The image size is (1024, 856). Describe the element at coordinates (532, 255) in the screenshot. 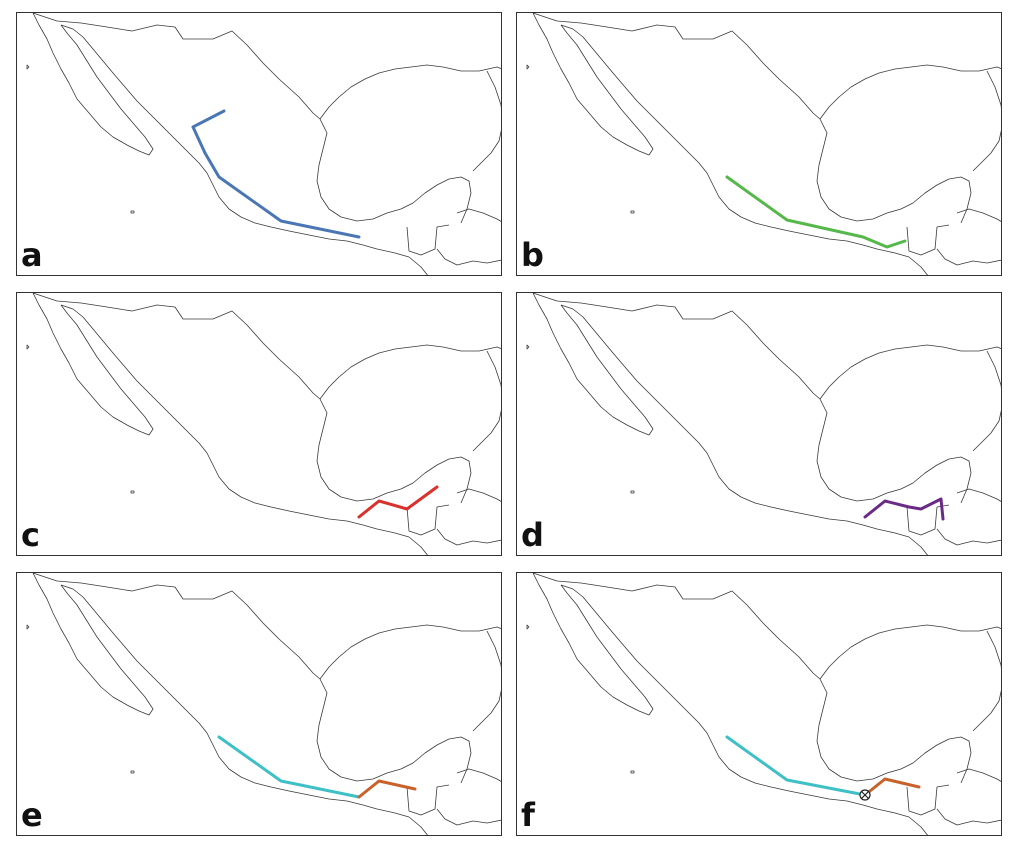

I see `panel-label-b: b` at that location.